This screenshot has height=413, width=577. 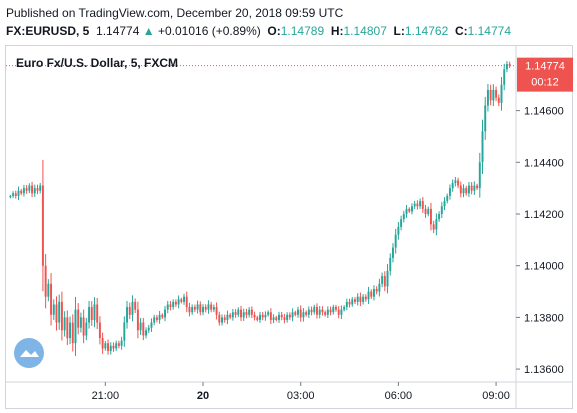 What do you see at coordinates (29, 353) in the screenshot?
I see `tradingview-cloud-icon` at bounding box center [29, 353].